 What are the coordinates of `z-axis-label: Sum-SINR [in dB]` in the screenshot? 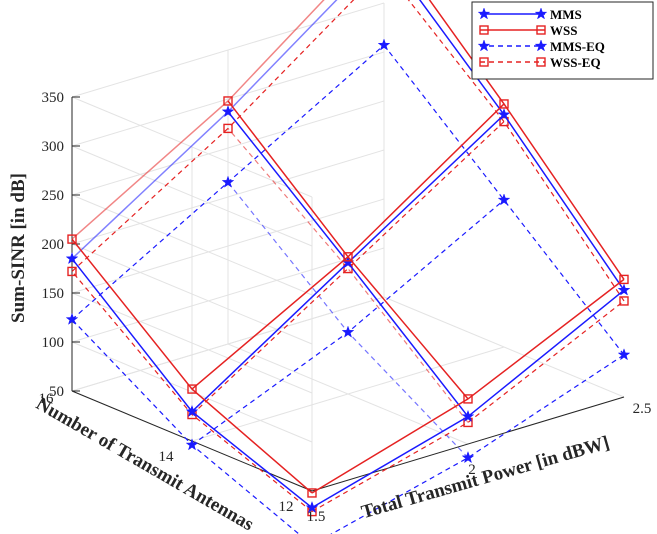 It's located at (18, 248).